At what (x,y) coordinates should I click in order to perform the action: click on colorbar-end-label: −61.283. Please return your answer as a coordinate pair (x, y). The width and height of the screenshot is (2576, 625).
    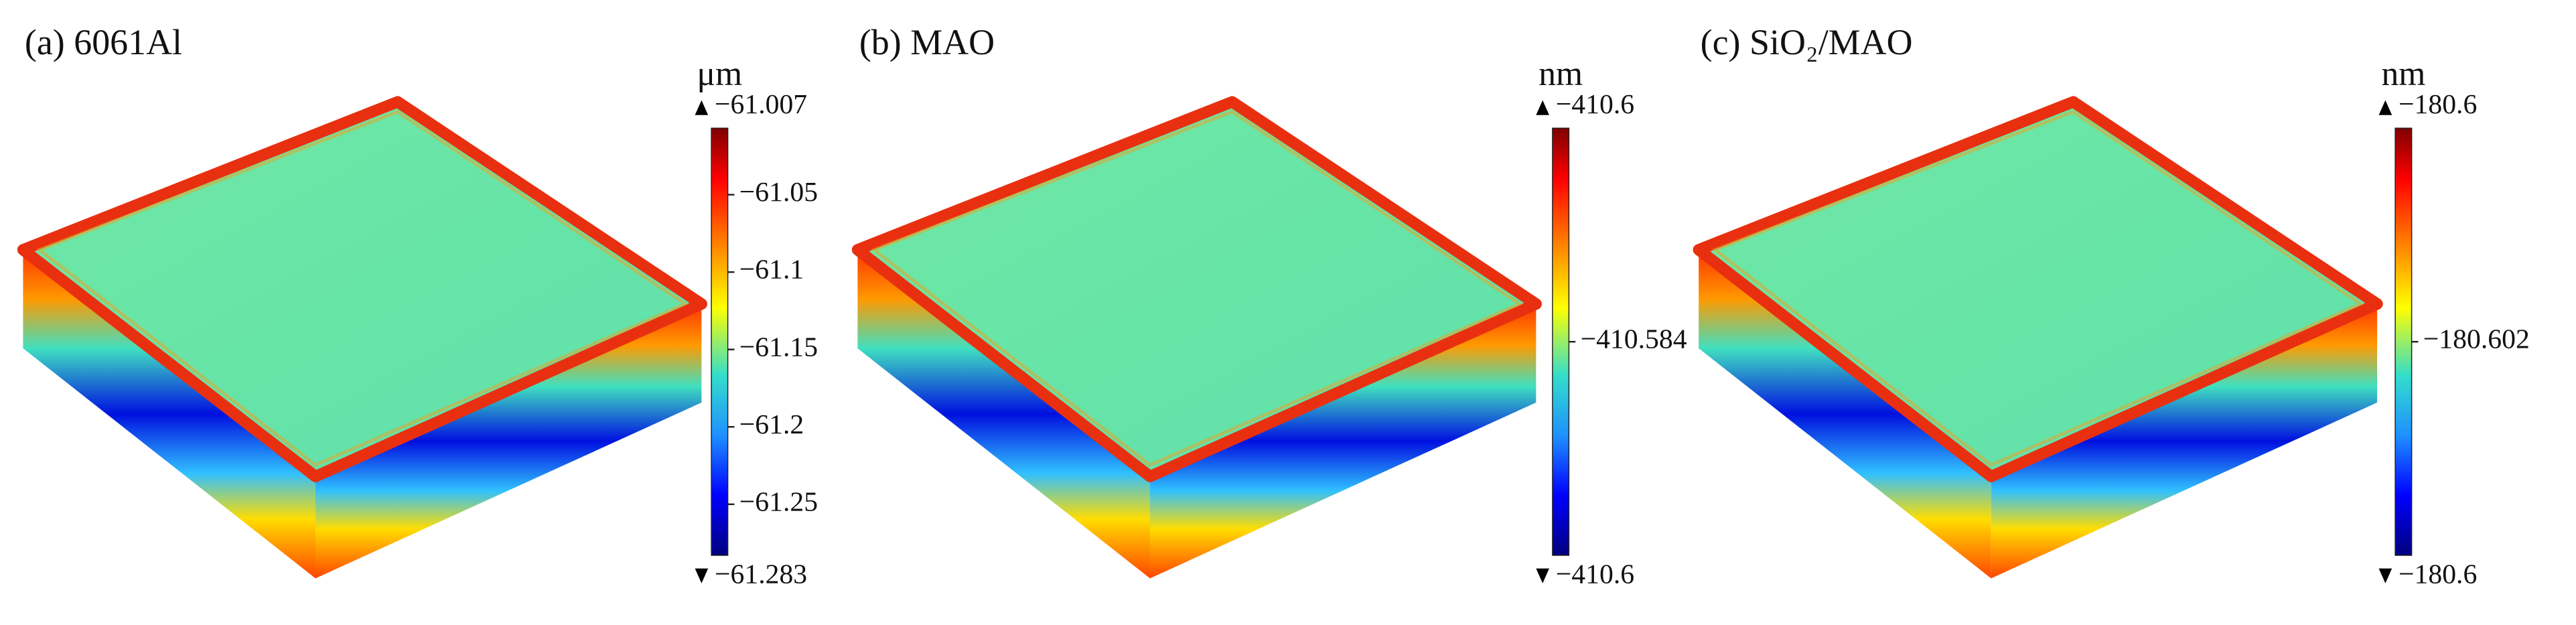
    Looking at the image, I should click on (761, 574).